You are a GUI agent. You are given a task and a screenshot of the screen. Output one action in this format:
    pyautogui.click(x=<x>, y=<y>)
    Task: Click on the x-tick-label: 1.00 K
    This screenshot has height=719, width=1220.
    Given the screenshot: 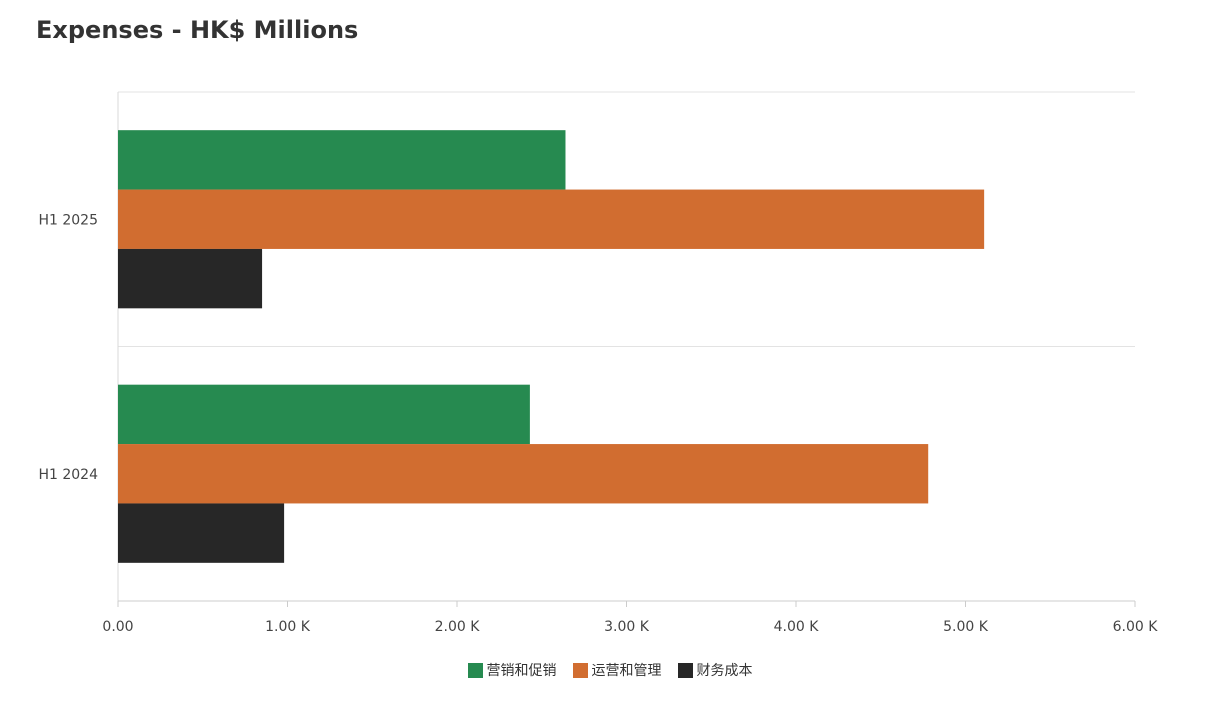 What is the action you would take?
    pyautogui.click(x=288, y=627)
    